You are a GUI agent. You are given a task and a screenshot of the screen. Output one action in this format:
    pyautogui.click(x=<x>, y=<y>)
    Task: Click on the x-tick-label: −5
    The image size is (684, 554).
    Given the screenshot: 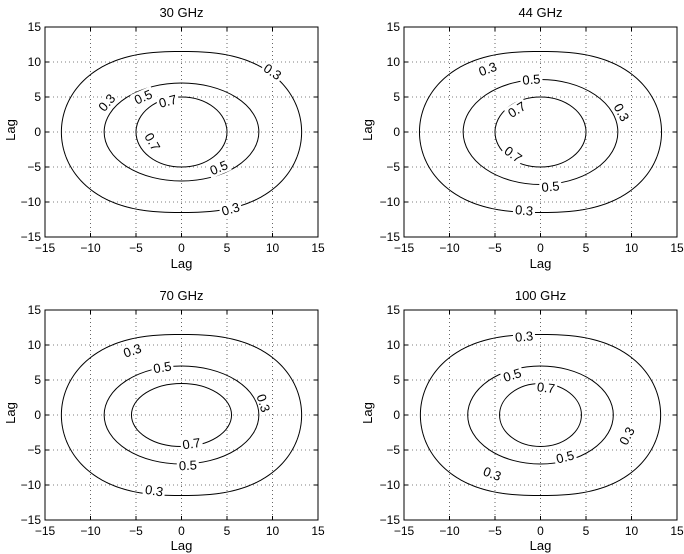 What is the action you would take?
    pyautogui.click(x=495, y=248)
    